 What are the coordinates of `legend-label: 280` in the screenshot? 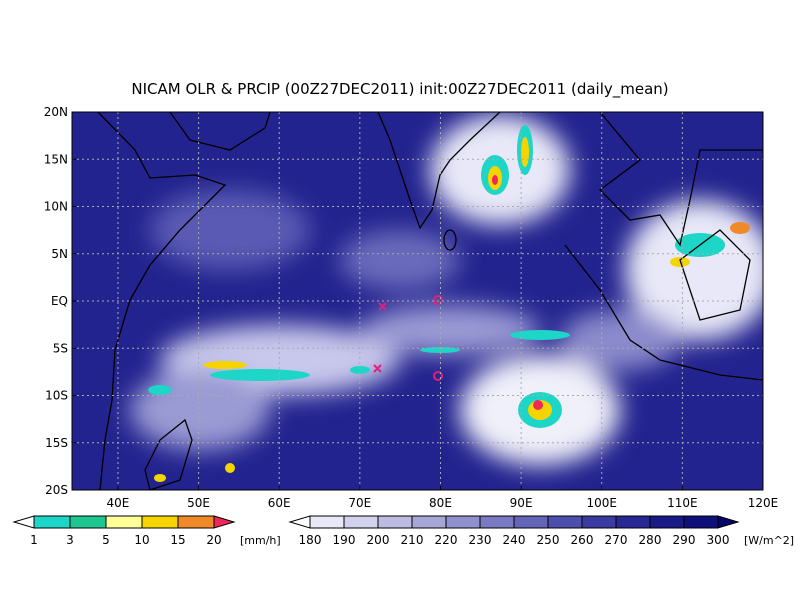 It's located at (650, 540).